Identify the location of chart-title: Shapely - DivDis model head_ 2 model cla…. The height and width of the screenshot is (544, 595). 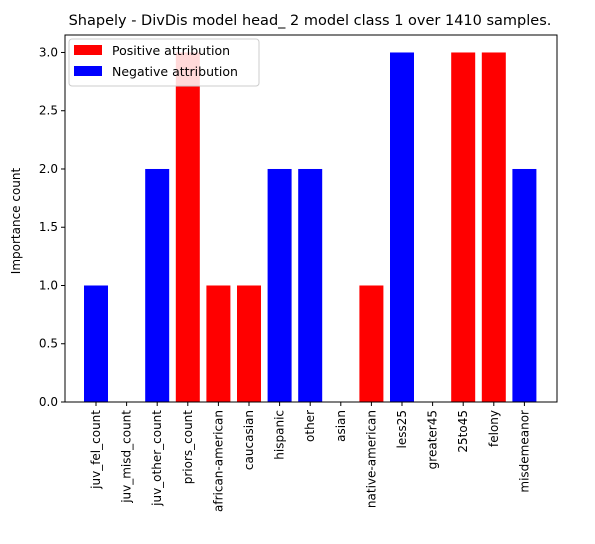
(310, 21).